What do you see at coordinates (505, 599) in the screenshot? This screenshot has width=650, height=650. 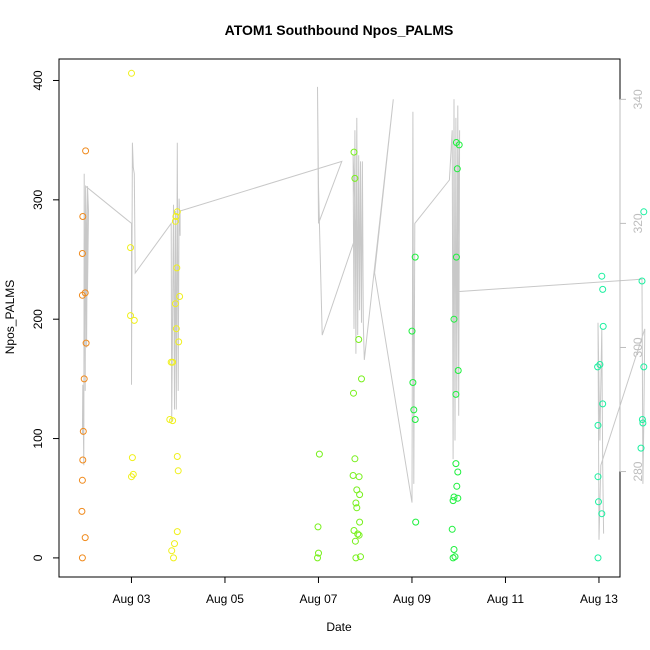 I see `x-tick-label: Aug 11` at bounding box center [505, 599].